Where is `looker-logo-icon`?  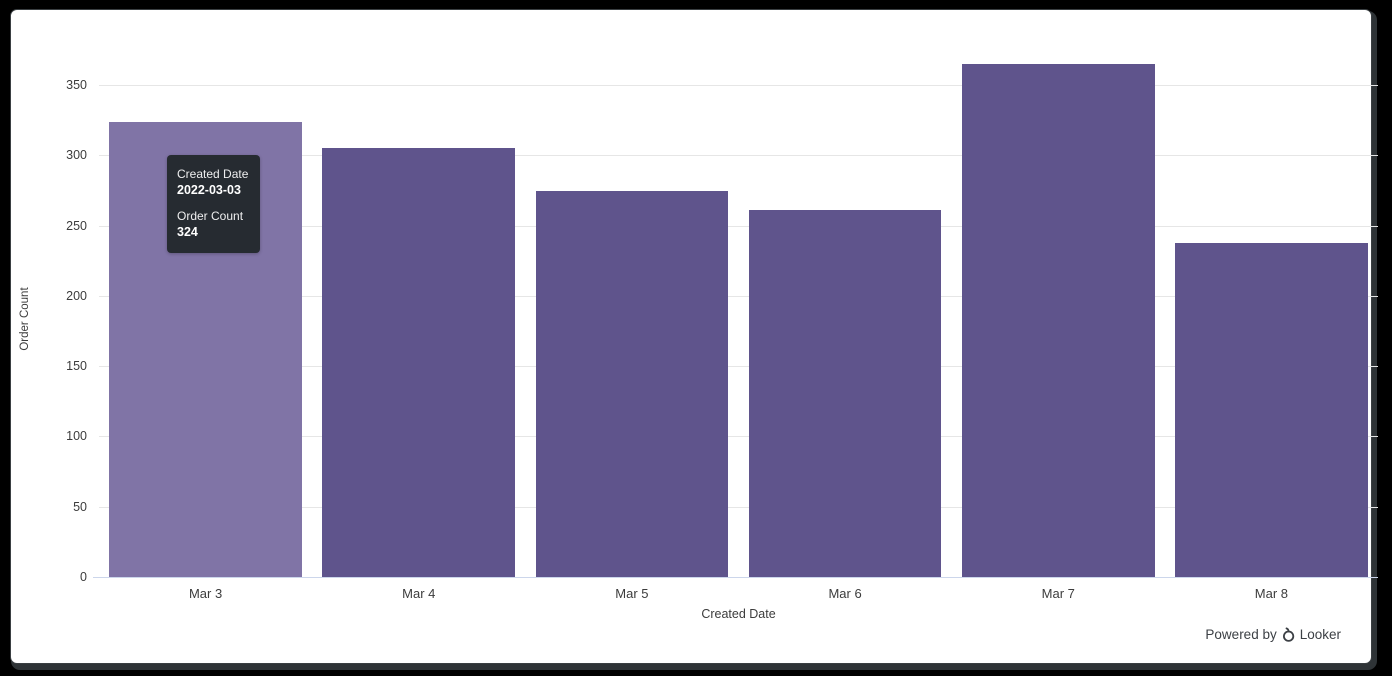 looker-logo-icon is located at coordinates (1288, 634).